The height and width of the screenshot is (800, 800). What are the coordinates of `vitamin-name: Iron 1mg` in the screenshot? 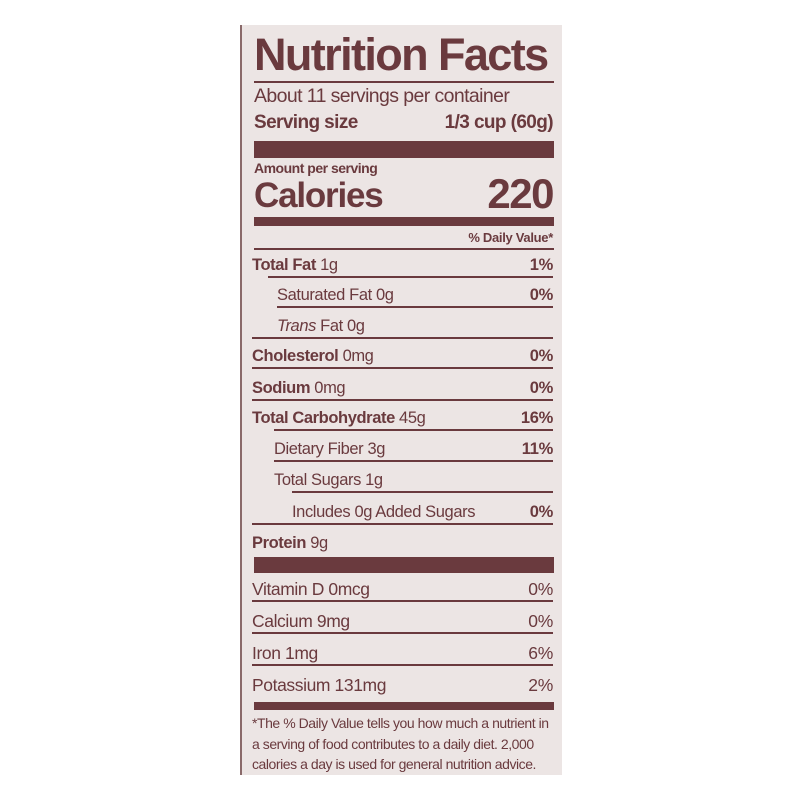 It's located at (285, 653).